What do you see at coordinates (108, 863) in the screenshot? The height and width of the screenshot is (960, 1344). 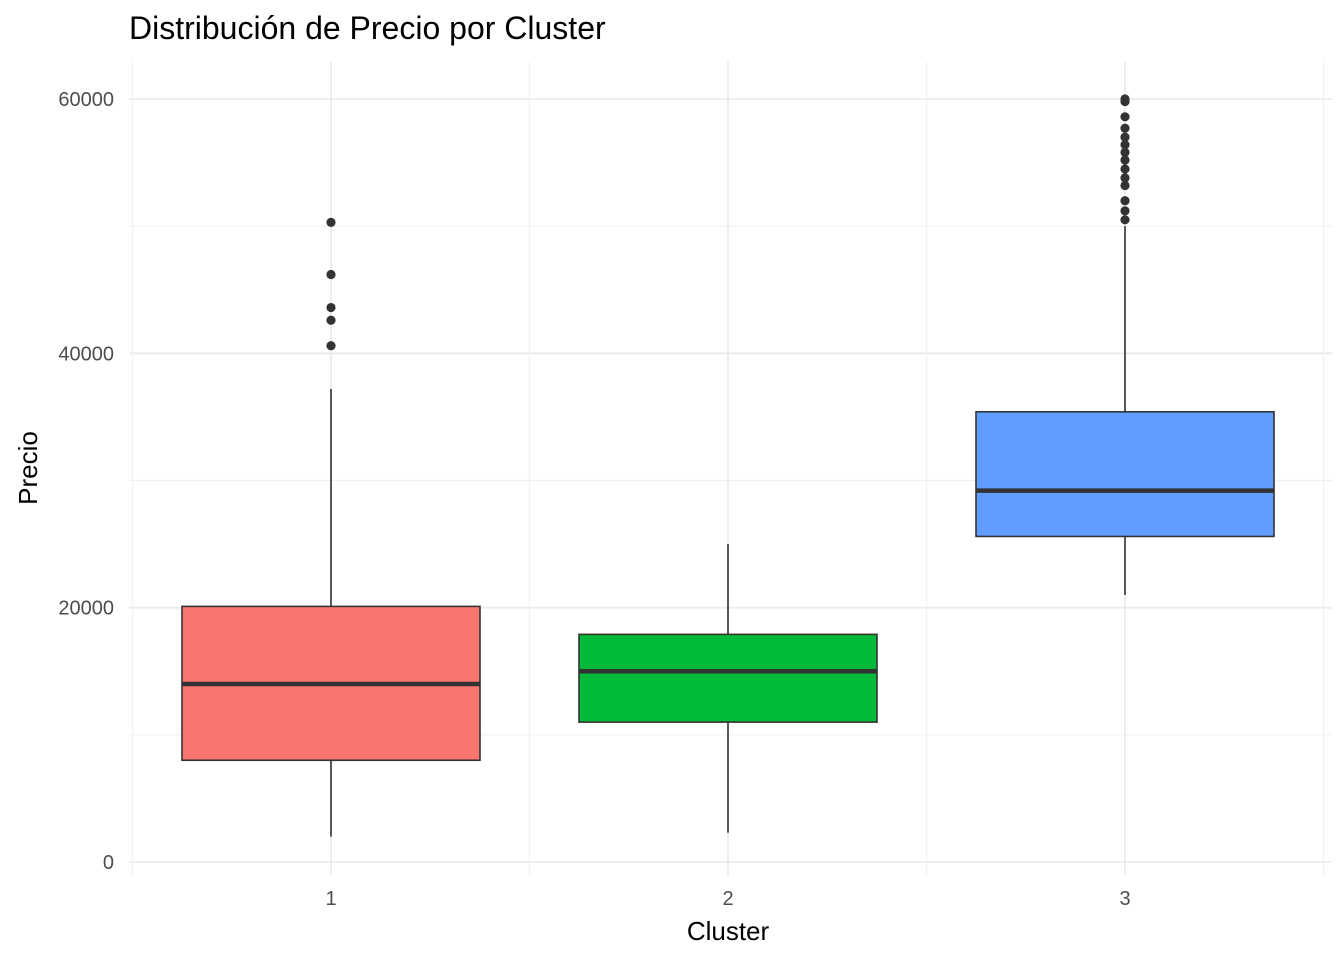 I see `y-tick-label: 0` at bounding box center [108, 863].